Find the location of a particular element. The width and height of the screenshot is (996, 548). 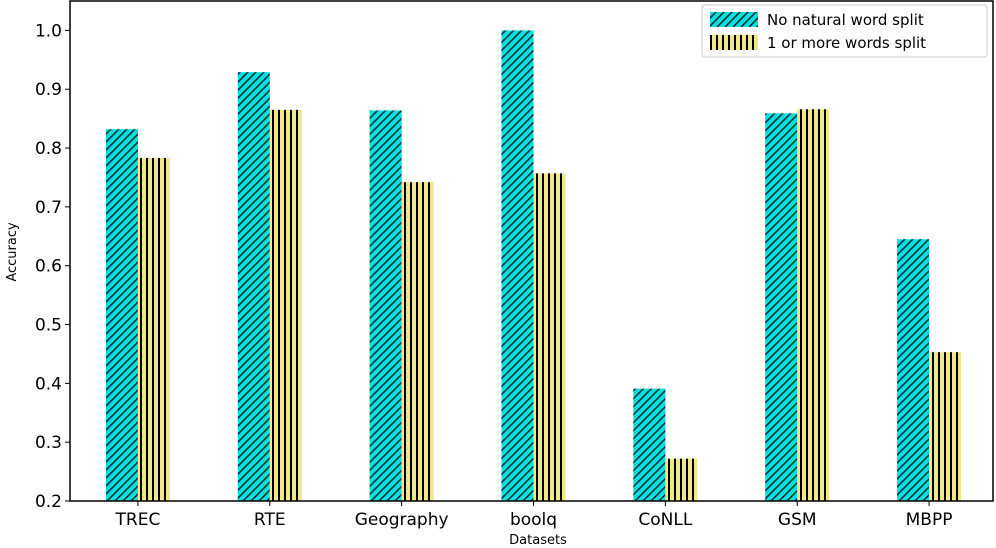

legend-swatch-no-split is located at coordinates (734, 19).